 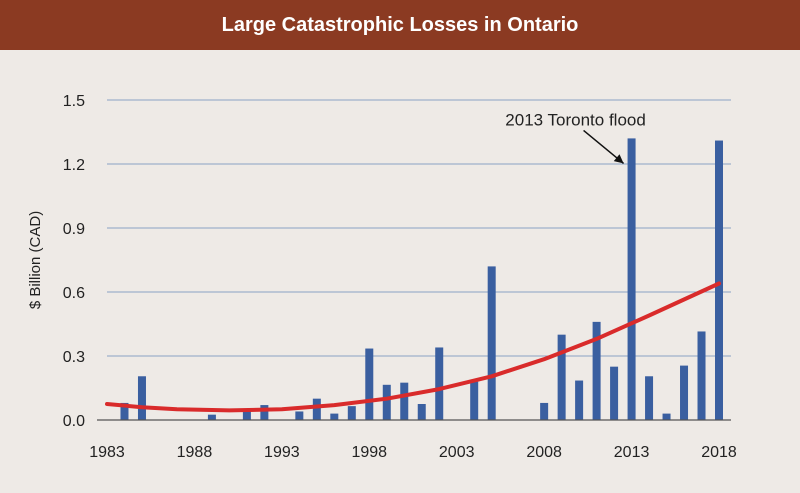 I want to click on x-tick-label: 2013, so click(x=632, y=452).